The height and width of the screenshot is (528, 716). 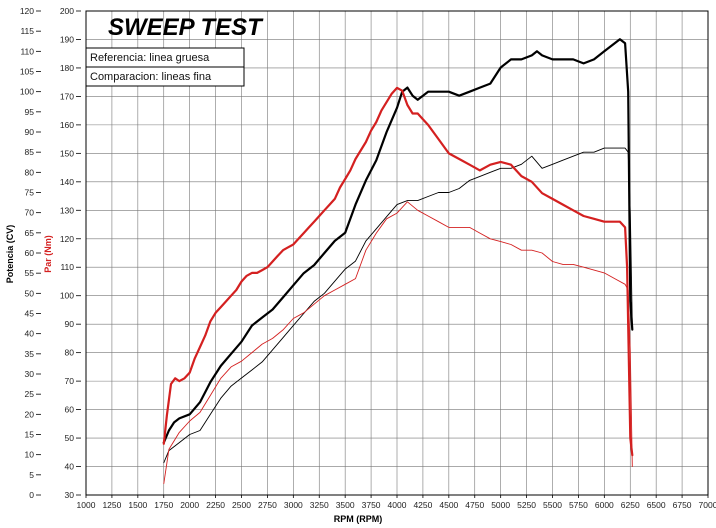 What do you see at coordinates (10, 254) in the screenshot?
I see `power-axis-title: Potencia (CV)` at bounding box center [10, 254].